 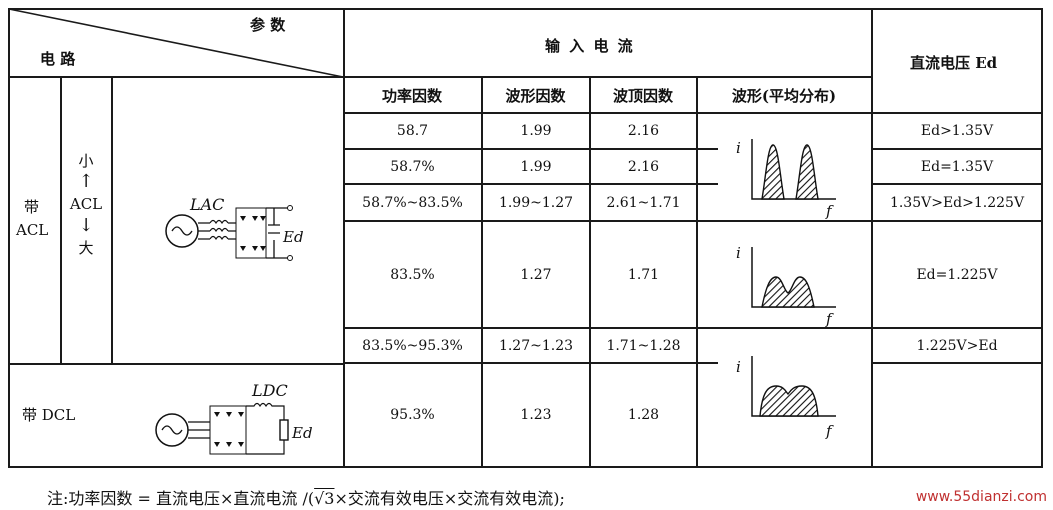 What do you see at coordinates (793, 277) in the screenshot?
I see `waveform-pulse-medium` at bounding box center [793, 277].